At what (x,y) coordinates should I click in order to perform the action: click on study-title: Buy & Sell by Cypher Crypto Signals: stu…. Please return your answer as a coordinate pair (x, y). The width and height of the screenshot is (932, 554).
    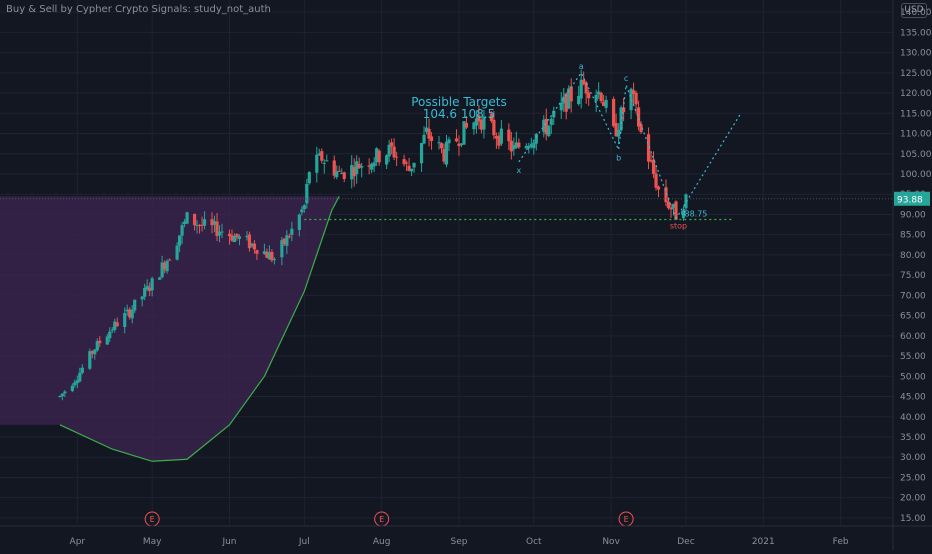
    Looking at the image, I should click on (138, 9).